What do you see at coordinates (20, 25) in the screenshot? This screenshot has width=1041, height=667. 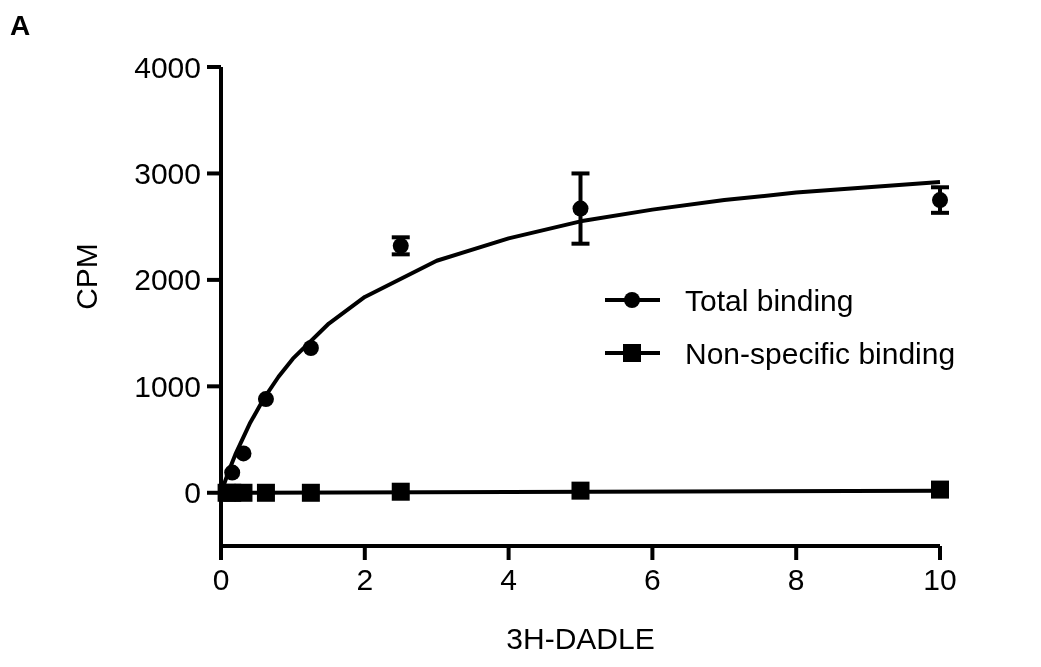 I see `text: A` at bounding box center [20, 25].